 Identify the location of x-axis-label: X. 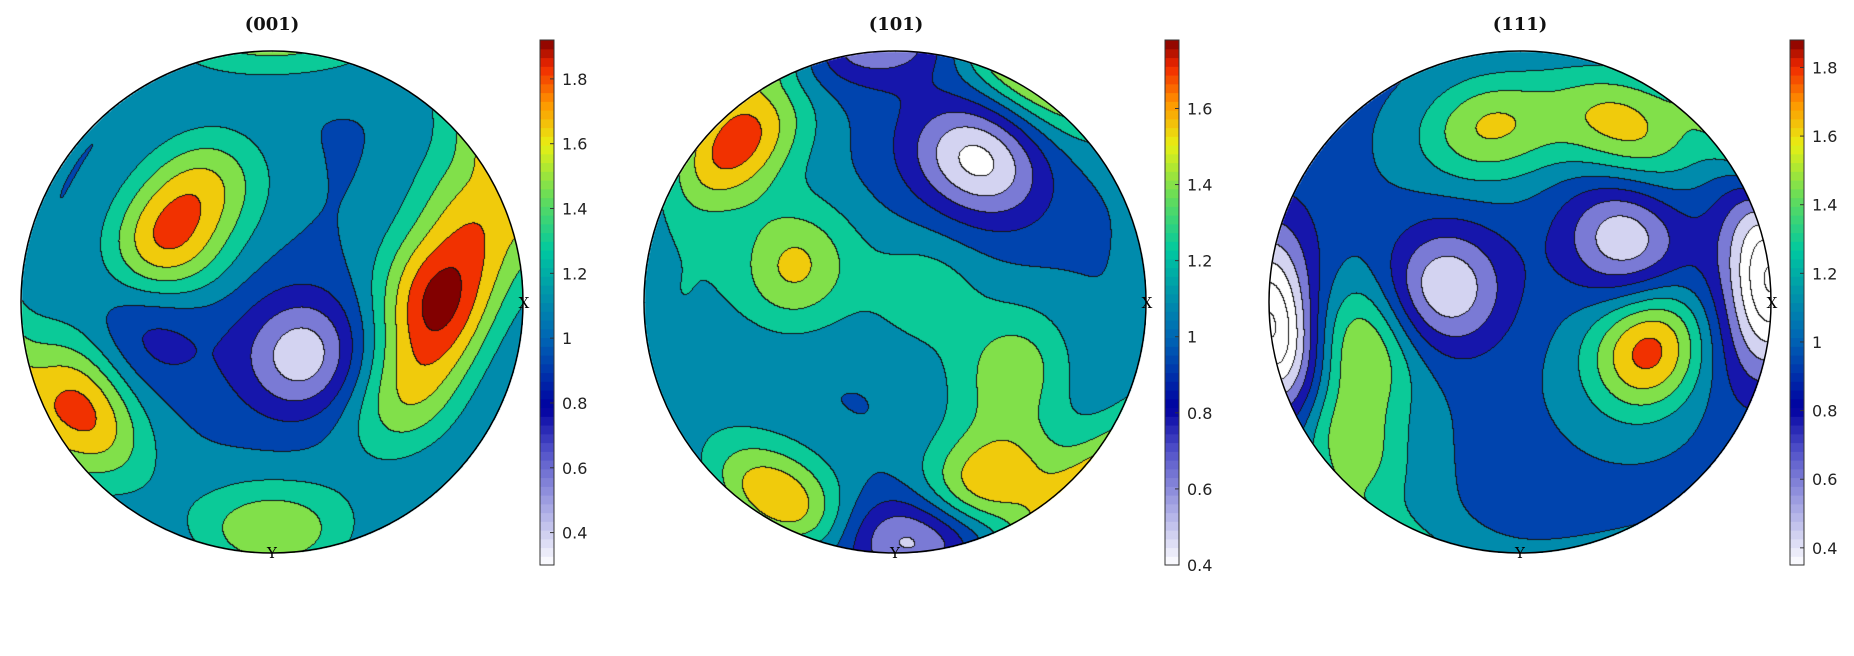
(1147, 303).